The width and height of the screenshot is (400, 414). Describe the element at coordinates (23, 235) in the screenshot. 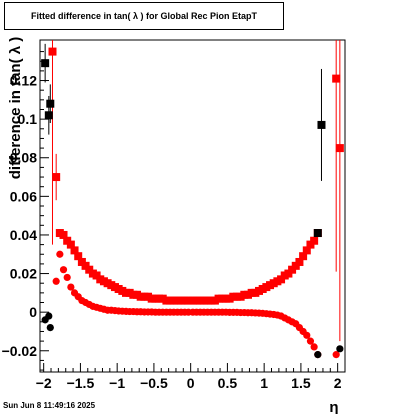

I see `y-tick-label: 0.04` at that location.